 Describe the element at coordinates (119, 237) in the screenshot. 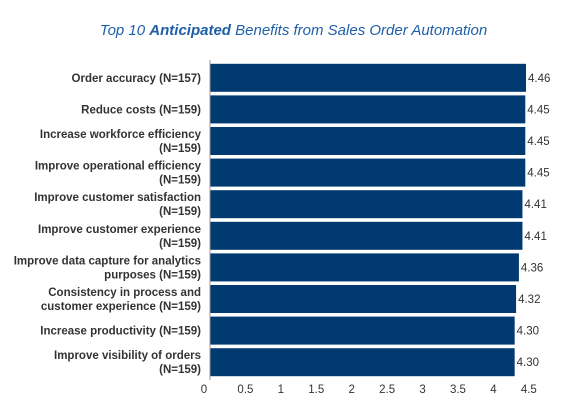

I see `category-label: Improve customer experience (N=159)` at that location.